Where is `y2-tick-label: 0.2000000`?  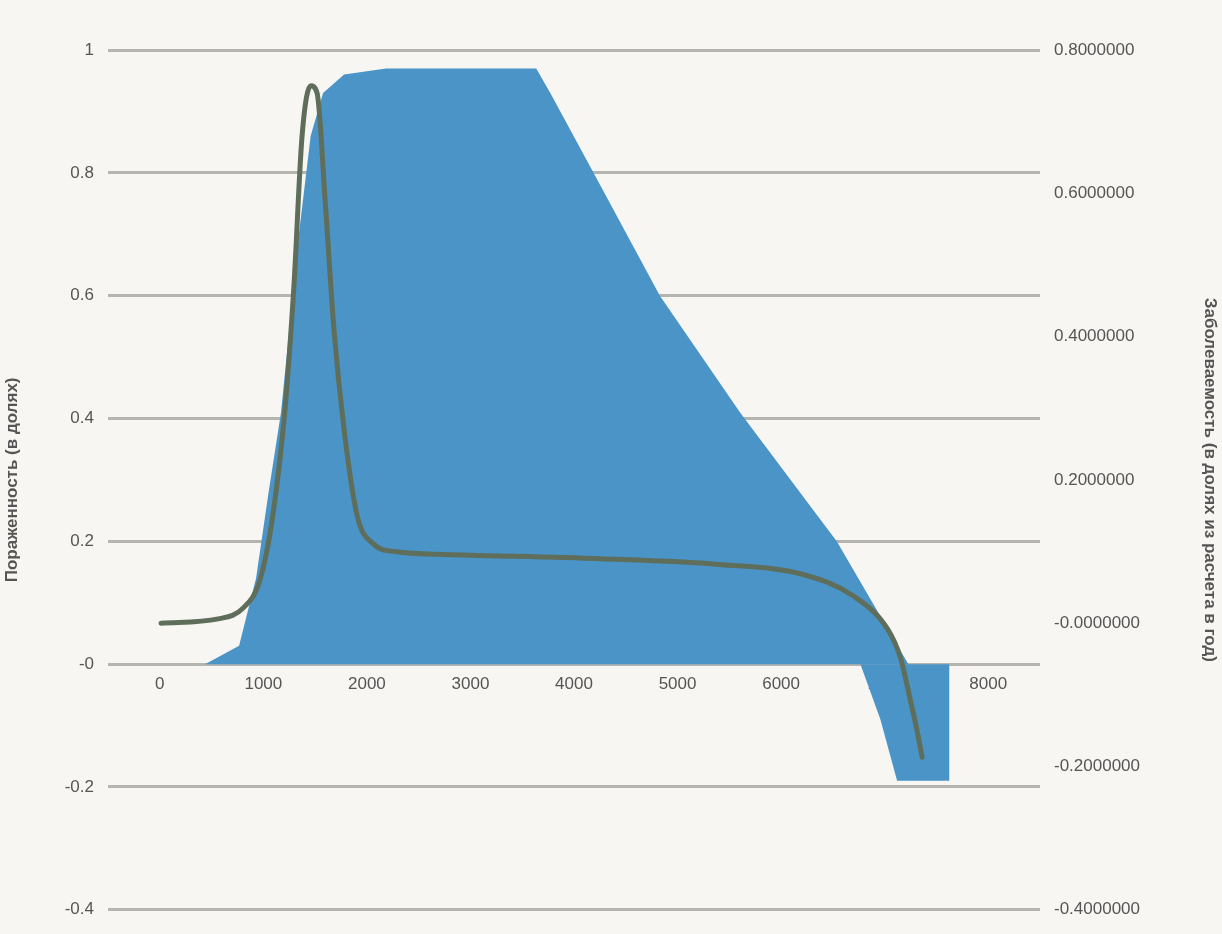 y2-tick-label: 0.2000000 is located at coordinates (1094, 479).